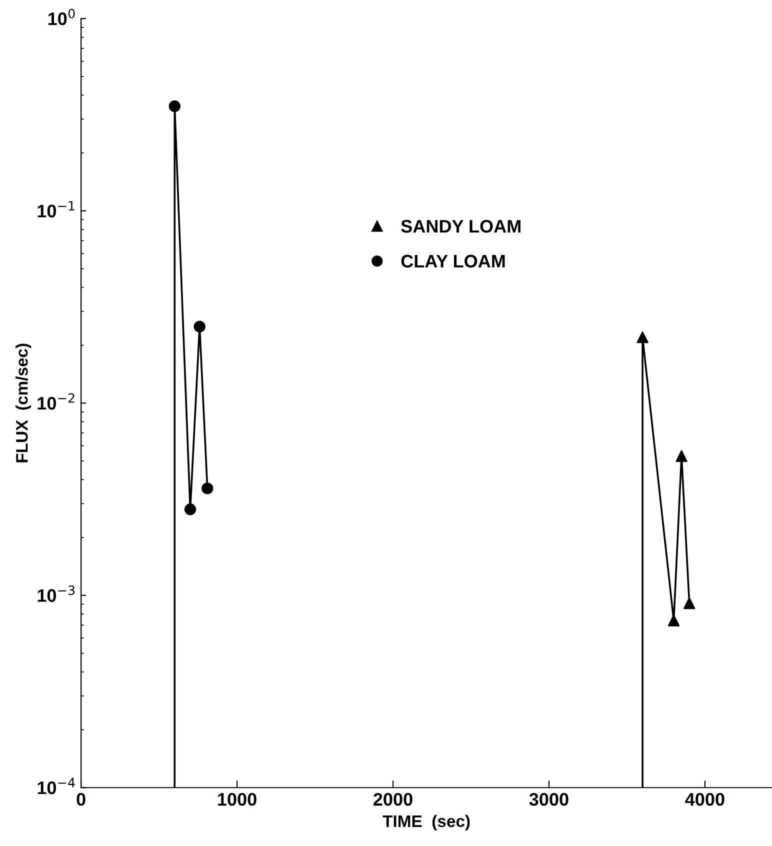  I want to click on x-tick-label: 0, so click(81, 799).